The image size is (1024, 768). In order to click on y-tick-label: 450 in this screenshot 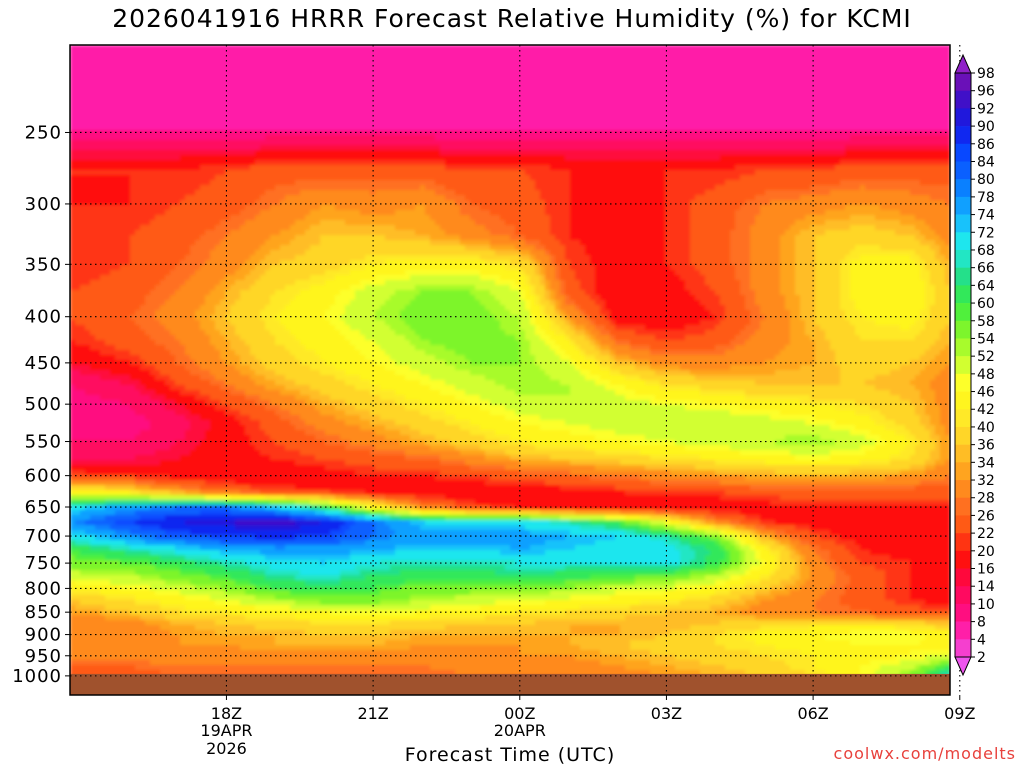, I will do `click(43, 363)`.